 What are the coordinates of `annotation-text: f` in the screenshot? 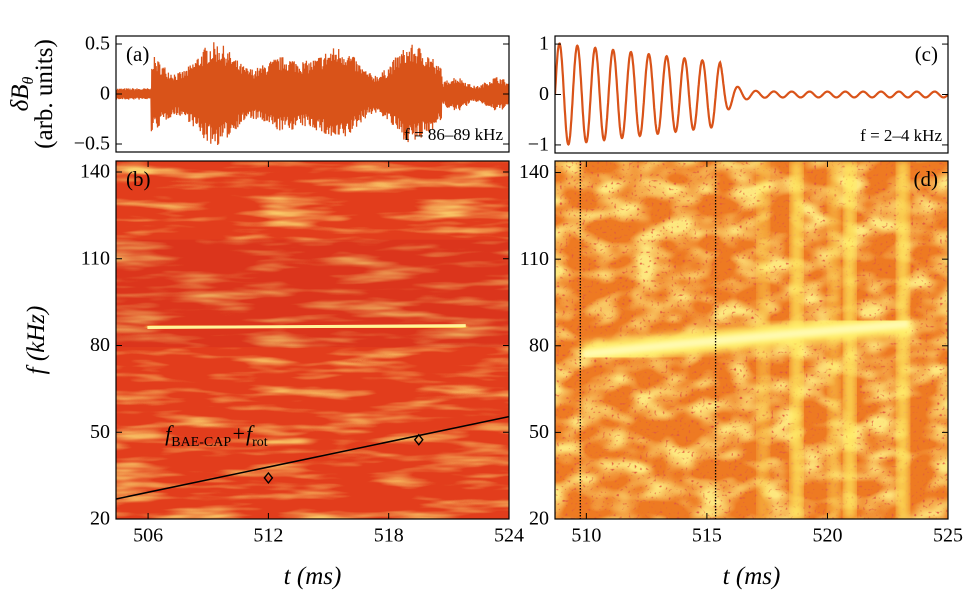 It's located at (169, 433).